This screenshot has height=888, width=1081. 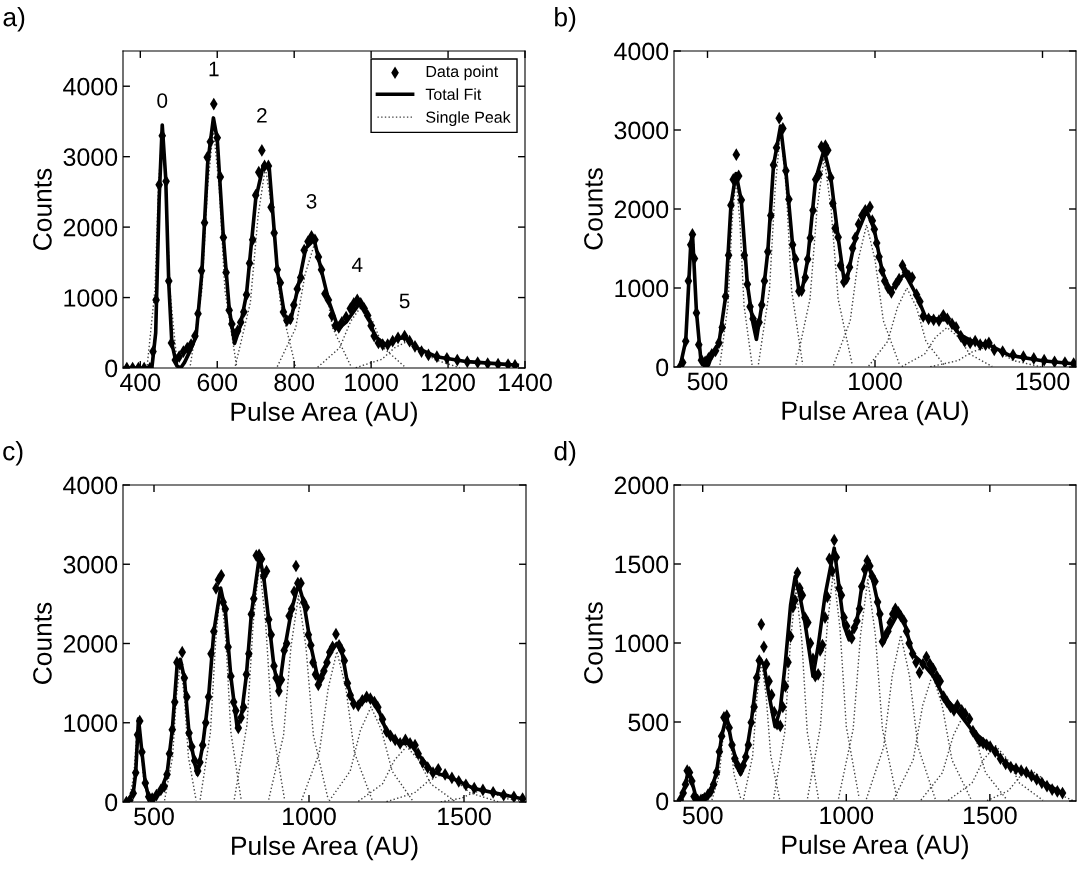 I want to click on annotation: 2, so click(x=262, y=115).